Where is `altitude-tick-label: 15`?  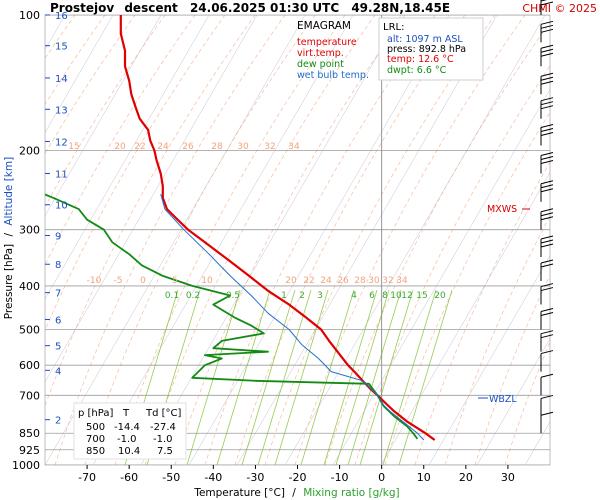 altitude-tick-label: 15 is located at coordinates (61, 47).